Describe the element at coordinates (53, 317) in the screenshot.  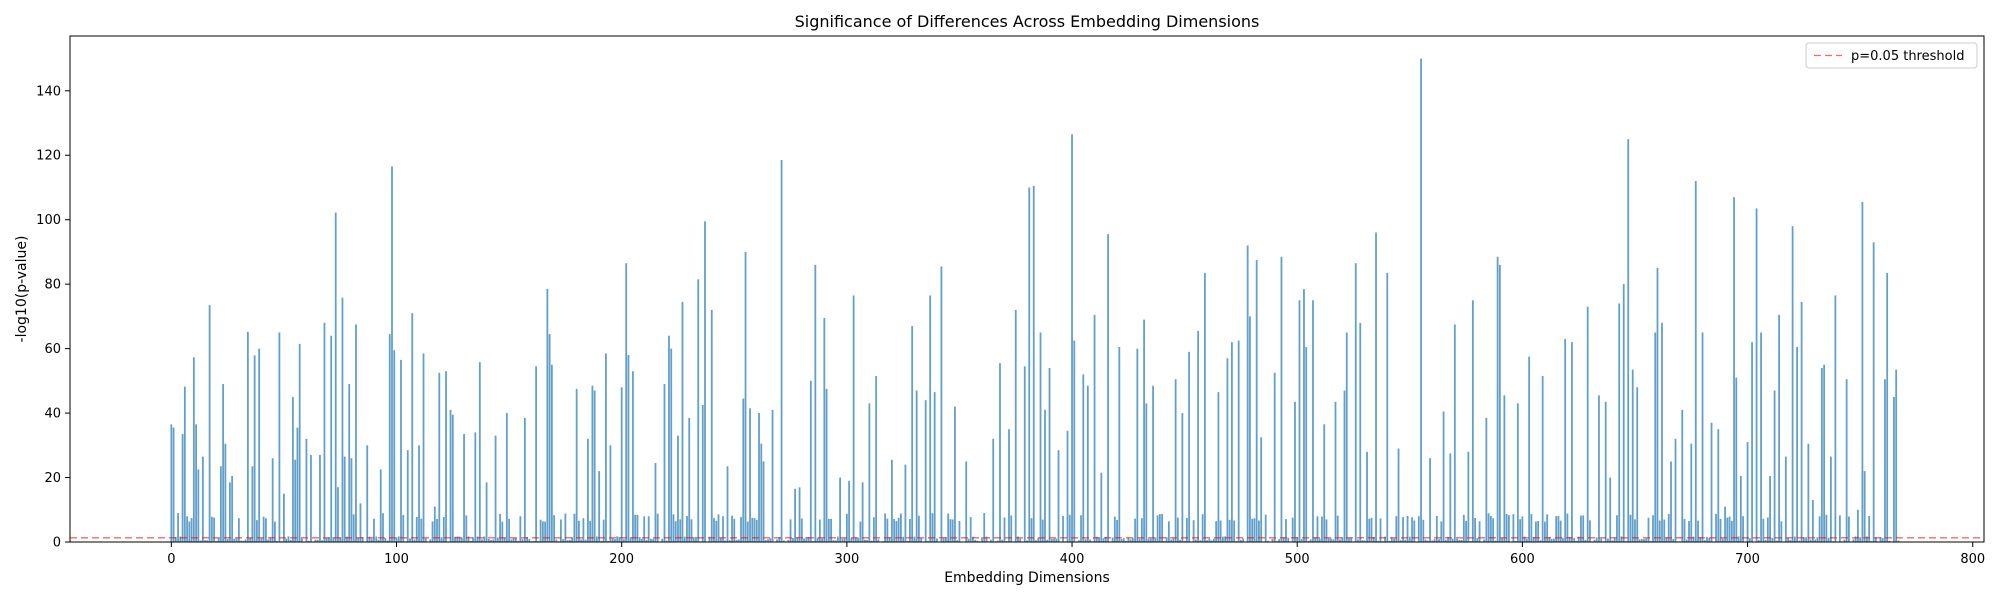
I see `y-axis: 0 20 40 60 80 100 120 140` at that location.